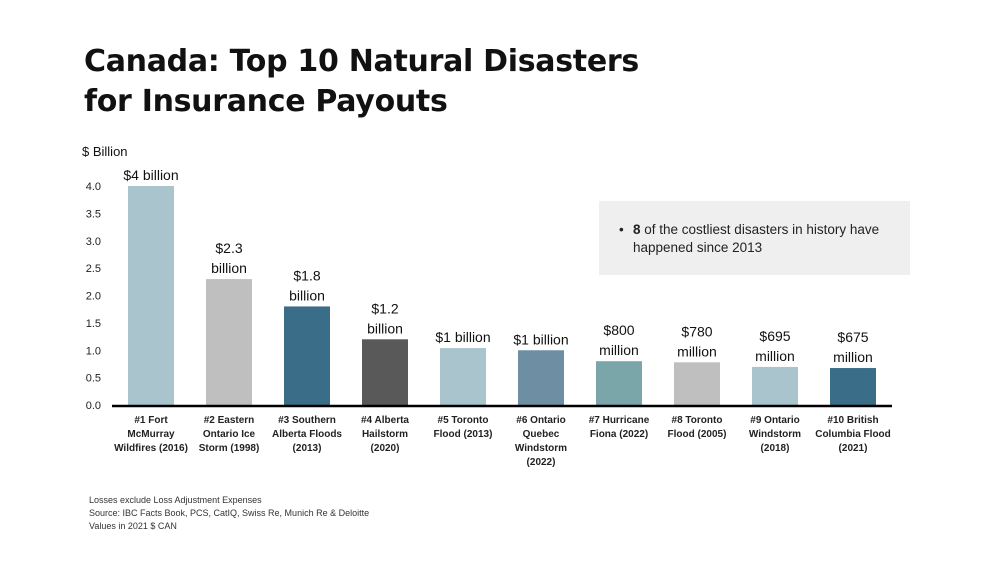  I want to click on category-label: #10 British, so click(852, 420).